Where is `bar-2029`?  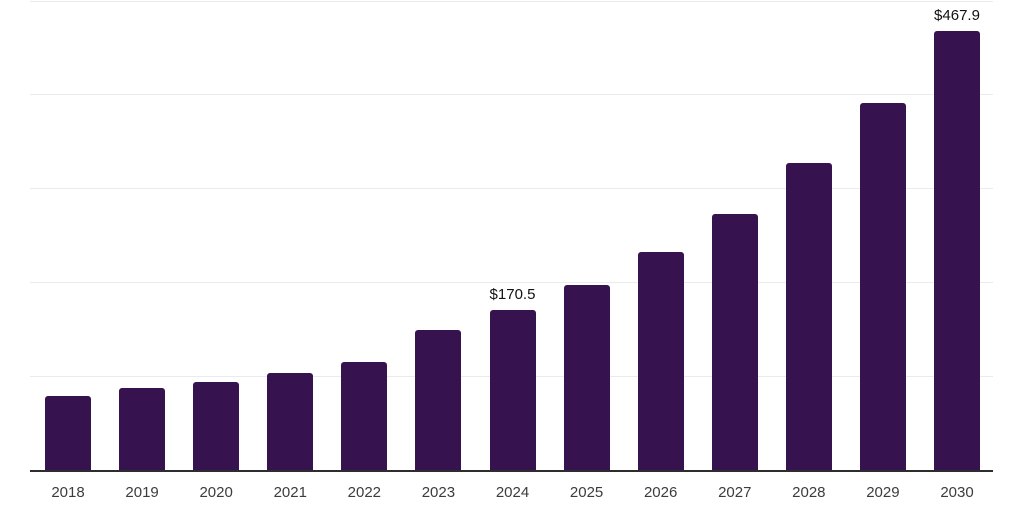
bar-2029 is located at coordinates (882, 287).